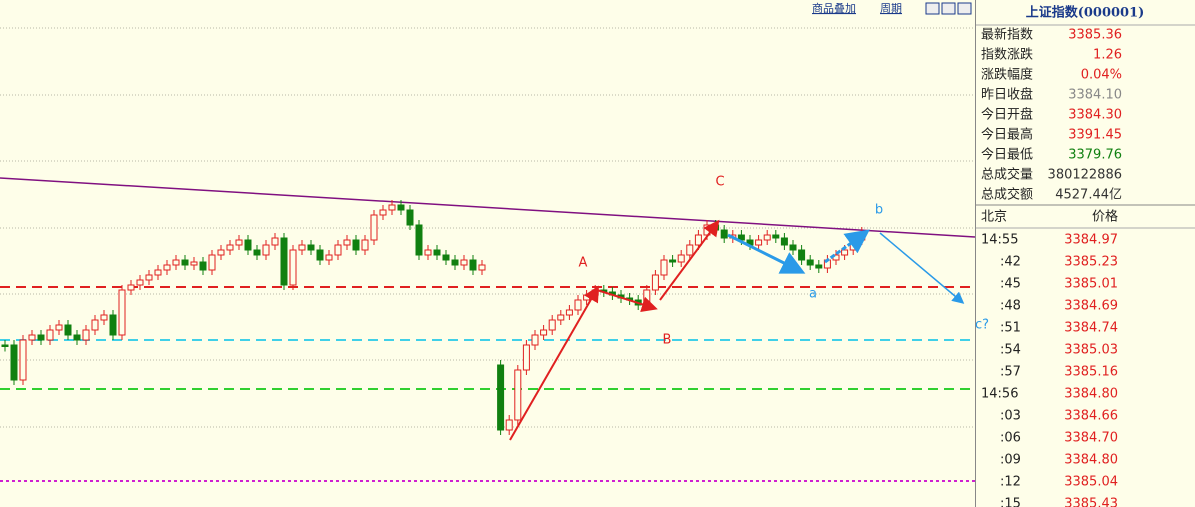  Describe the element at coordinates (1085, 175) in the screenshot. I see `quote-value: 380122886` at that location.